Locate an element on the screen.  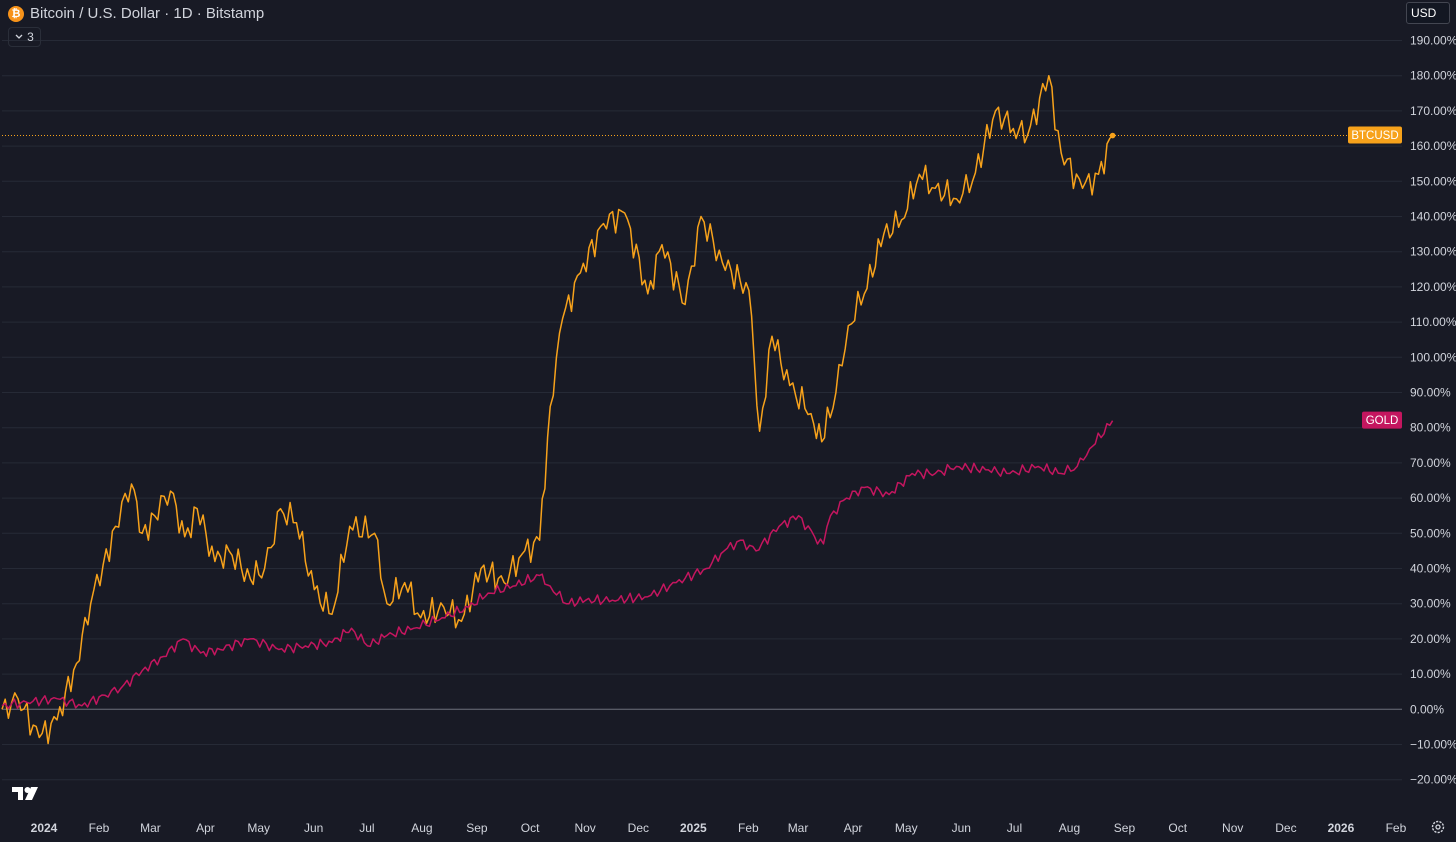
y-tick-label: 90.00% is located at coordinates (1430, 393).